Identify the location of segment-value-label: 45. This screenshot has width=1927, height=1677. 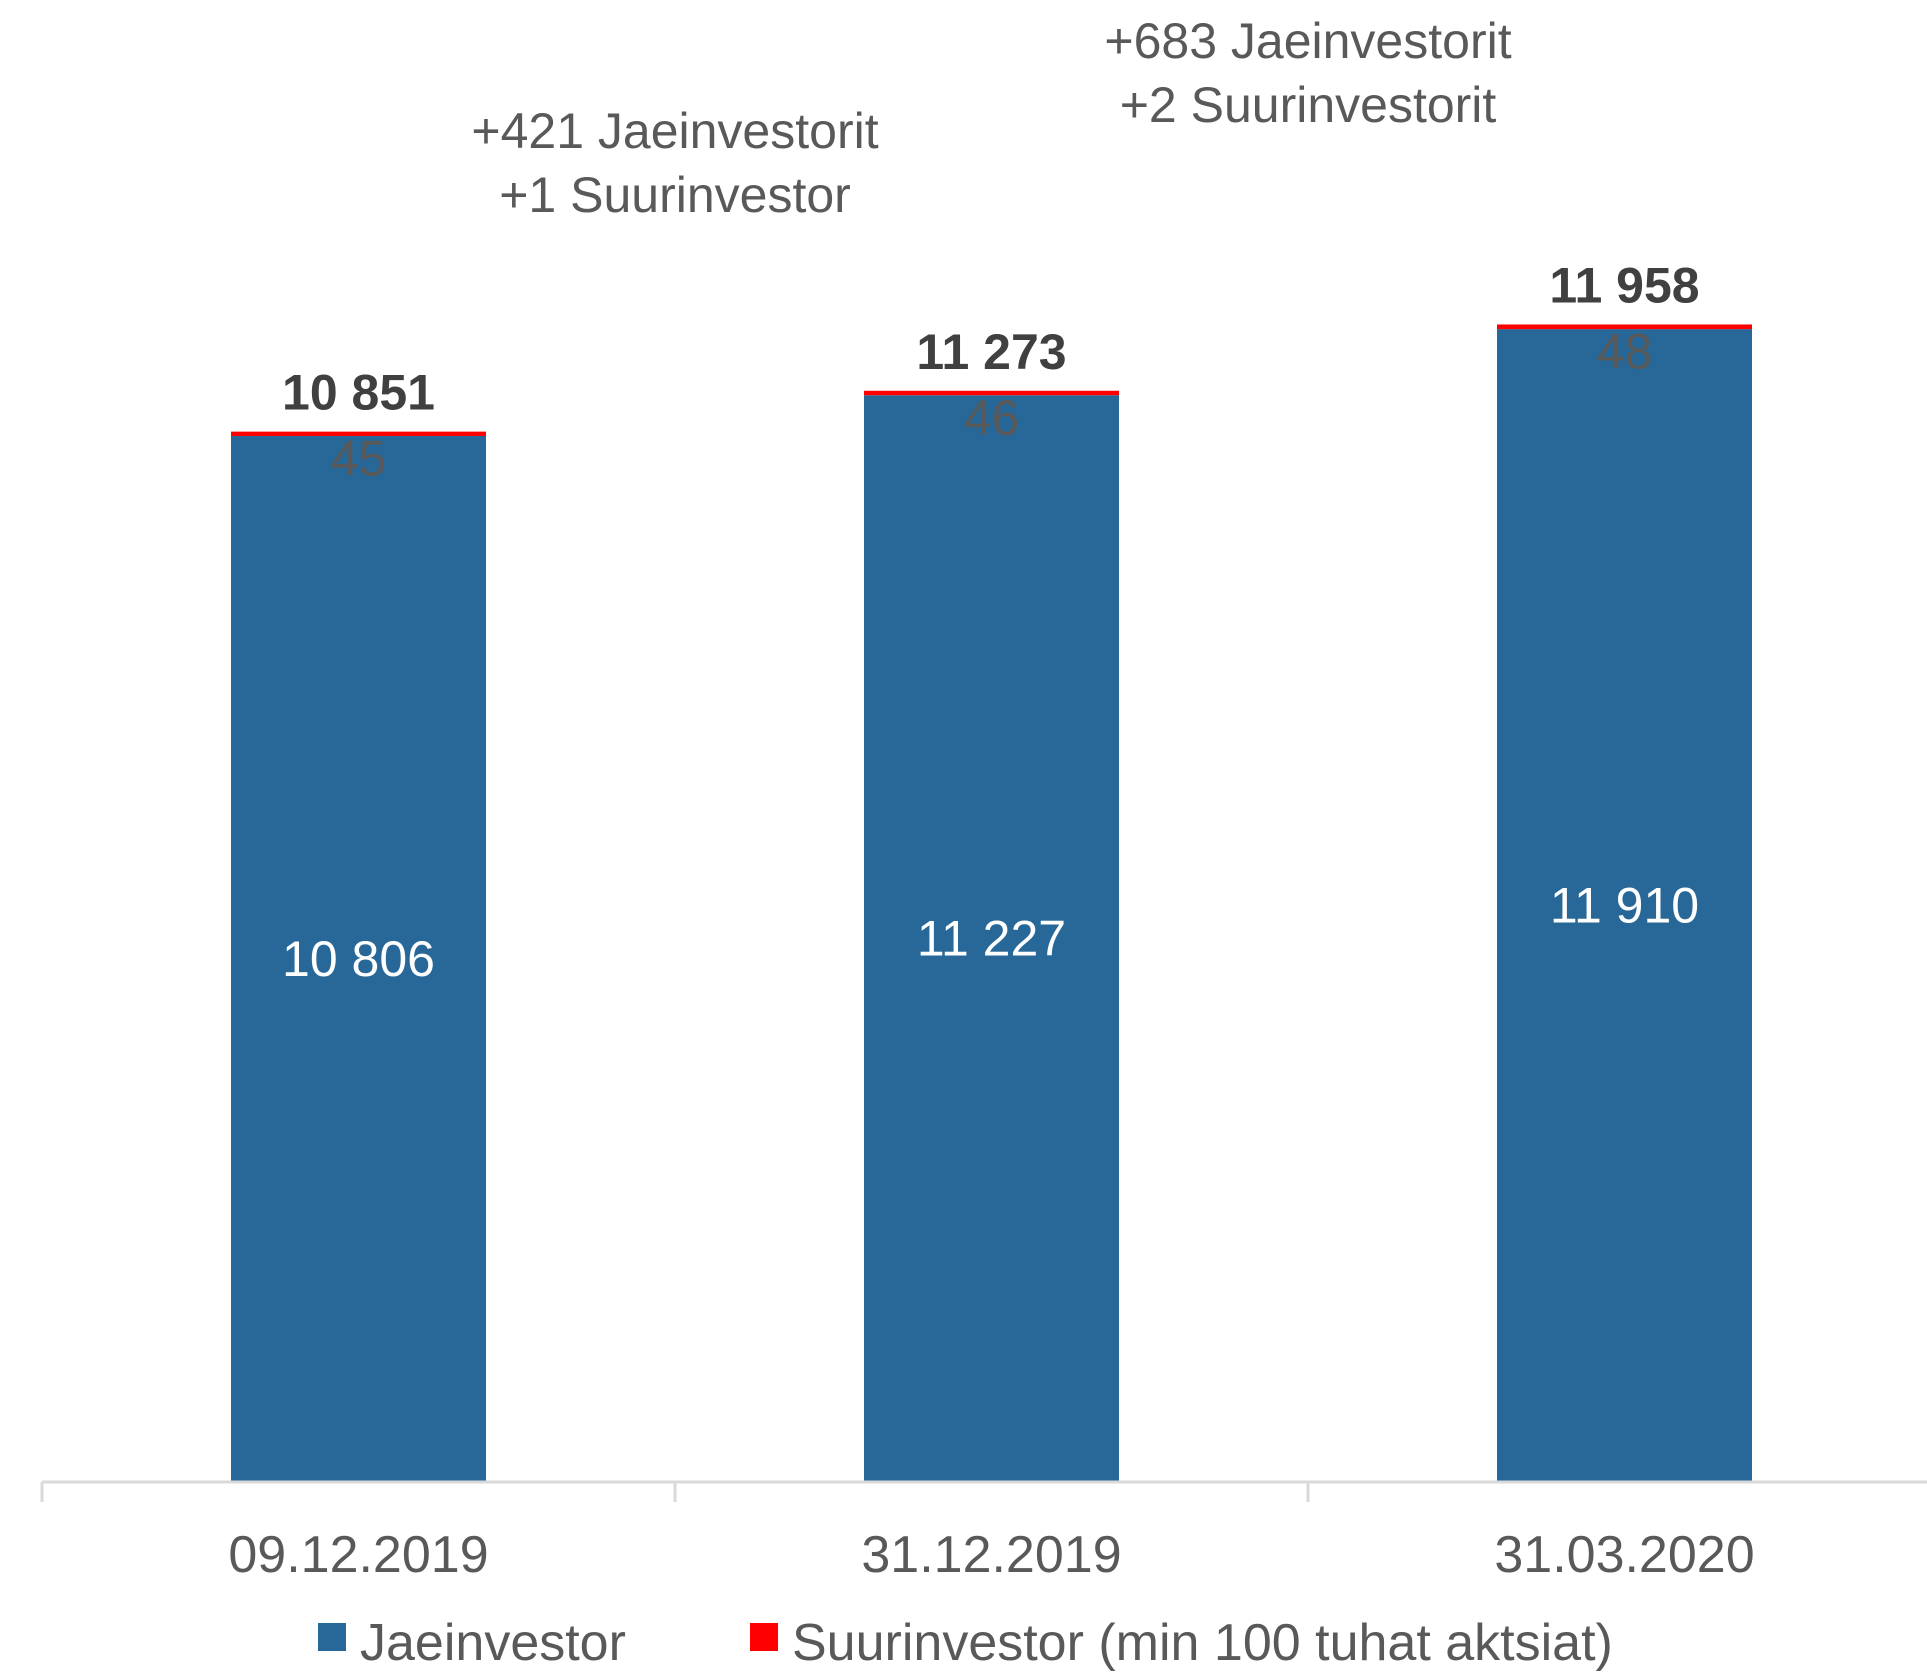
(359, 459).